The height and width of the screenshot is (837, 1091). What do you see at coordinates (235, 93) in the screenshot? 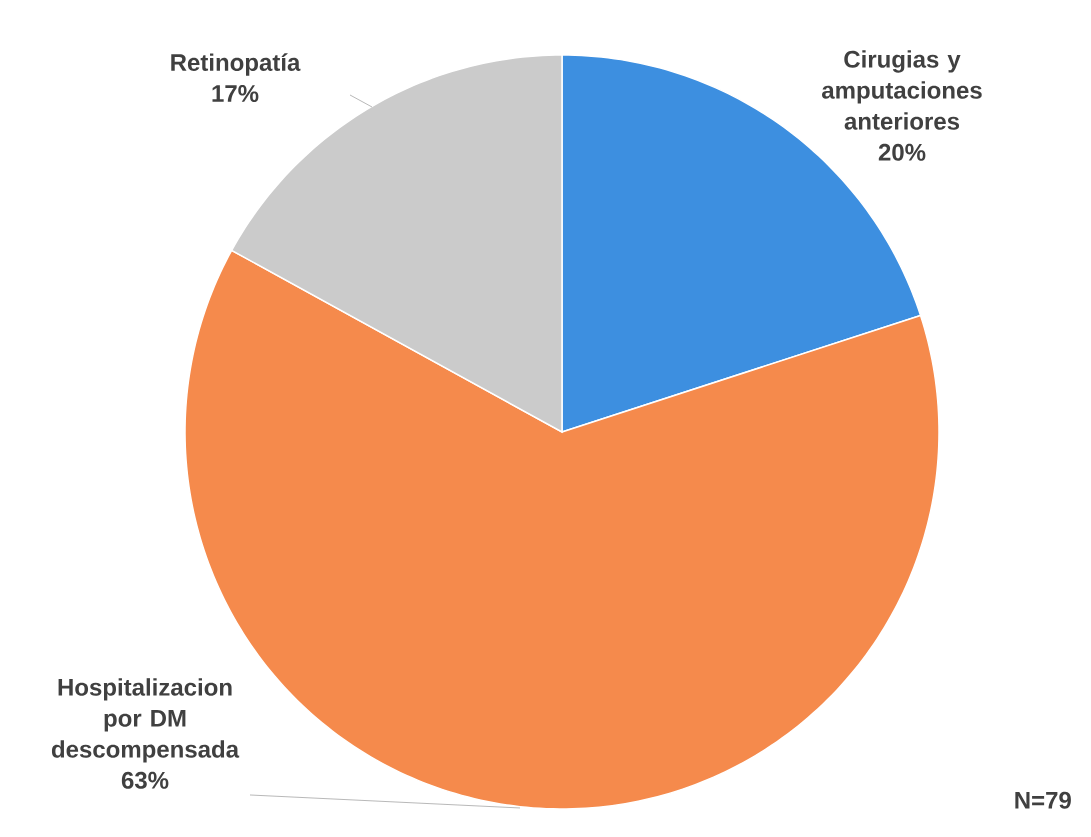
I see `data-label: 17%` at bounding box center [235, 93].